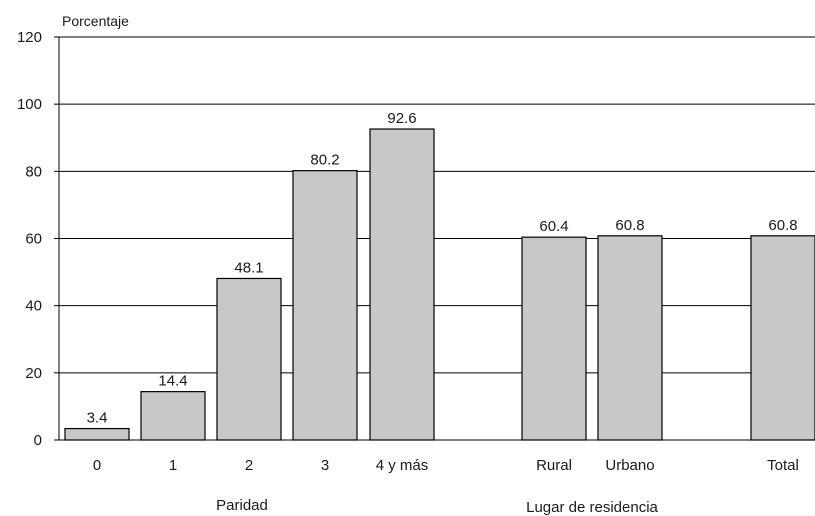  I want to click on data-label-4: 80.2, so click(324, 160).